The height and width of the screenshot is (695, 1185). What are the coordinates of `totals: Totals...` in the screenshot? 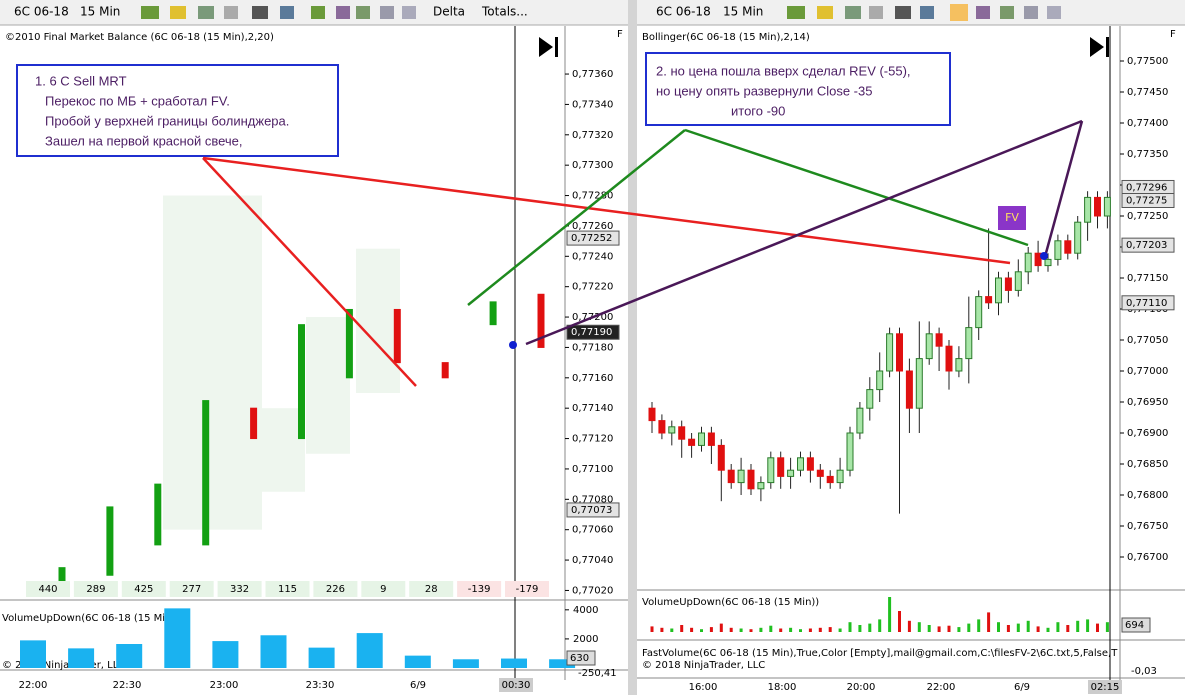 It's located at (504, 12).